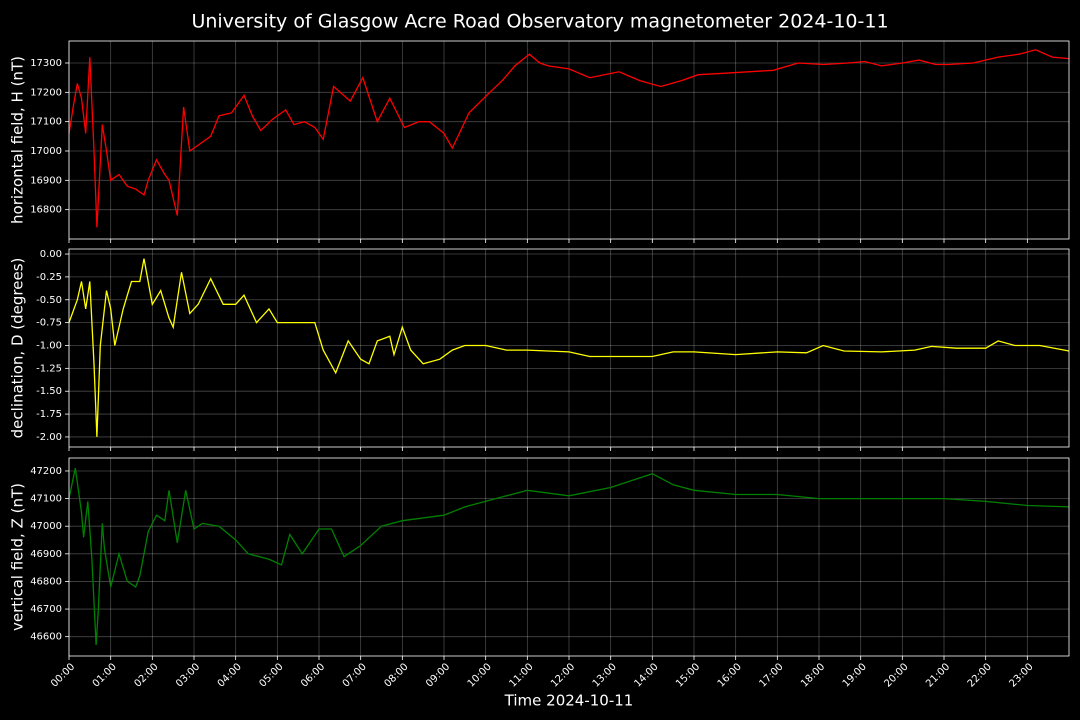 The height and width of the screenshot is (720, 1080). What do you see at coordinates (46, 637) in the screenshot?
I see `y-tick-label: 46600` at bounding box center [46, 637].